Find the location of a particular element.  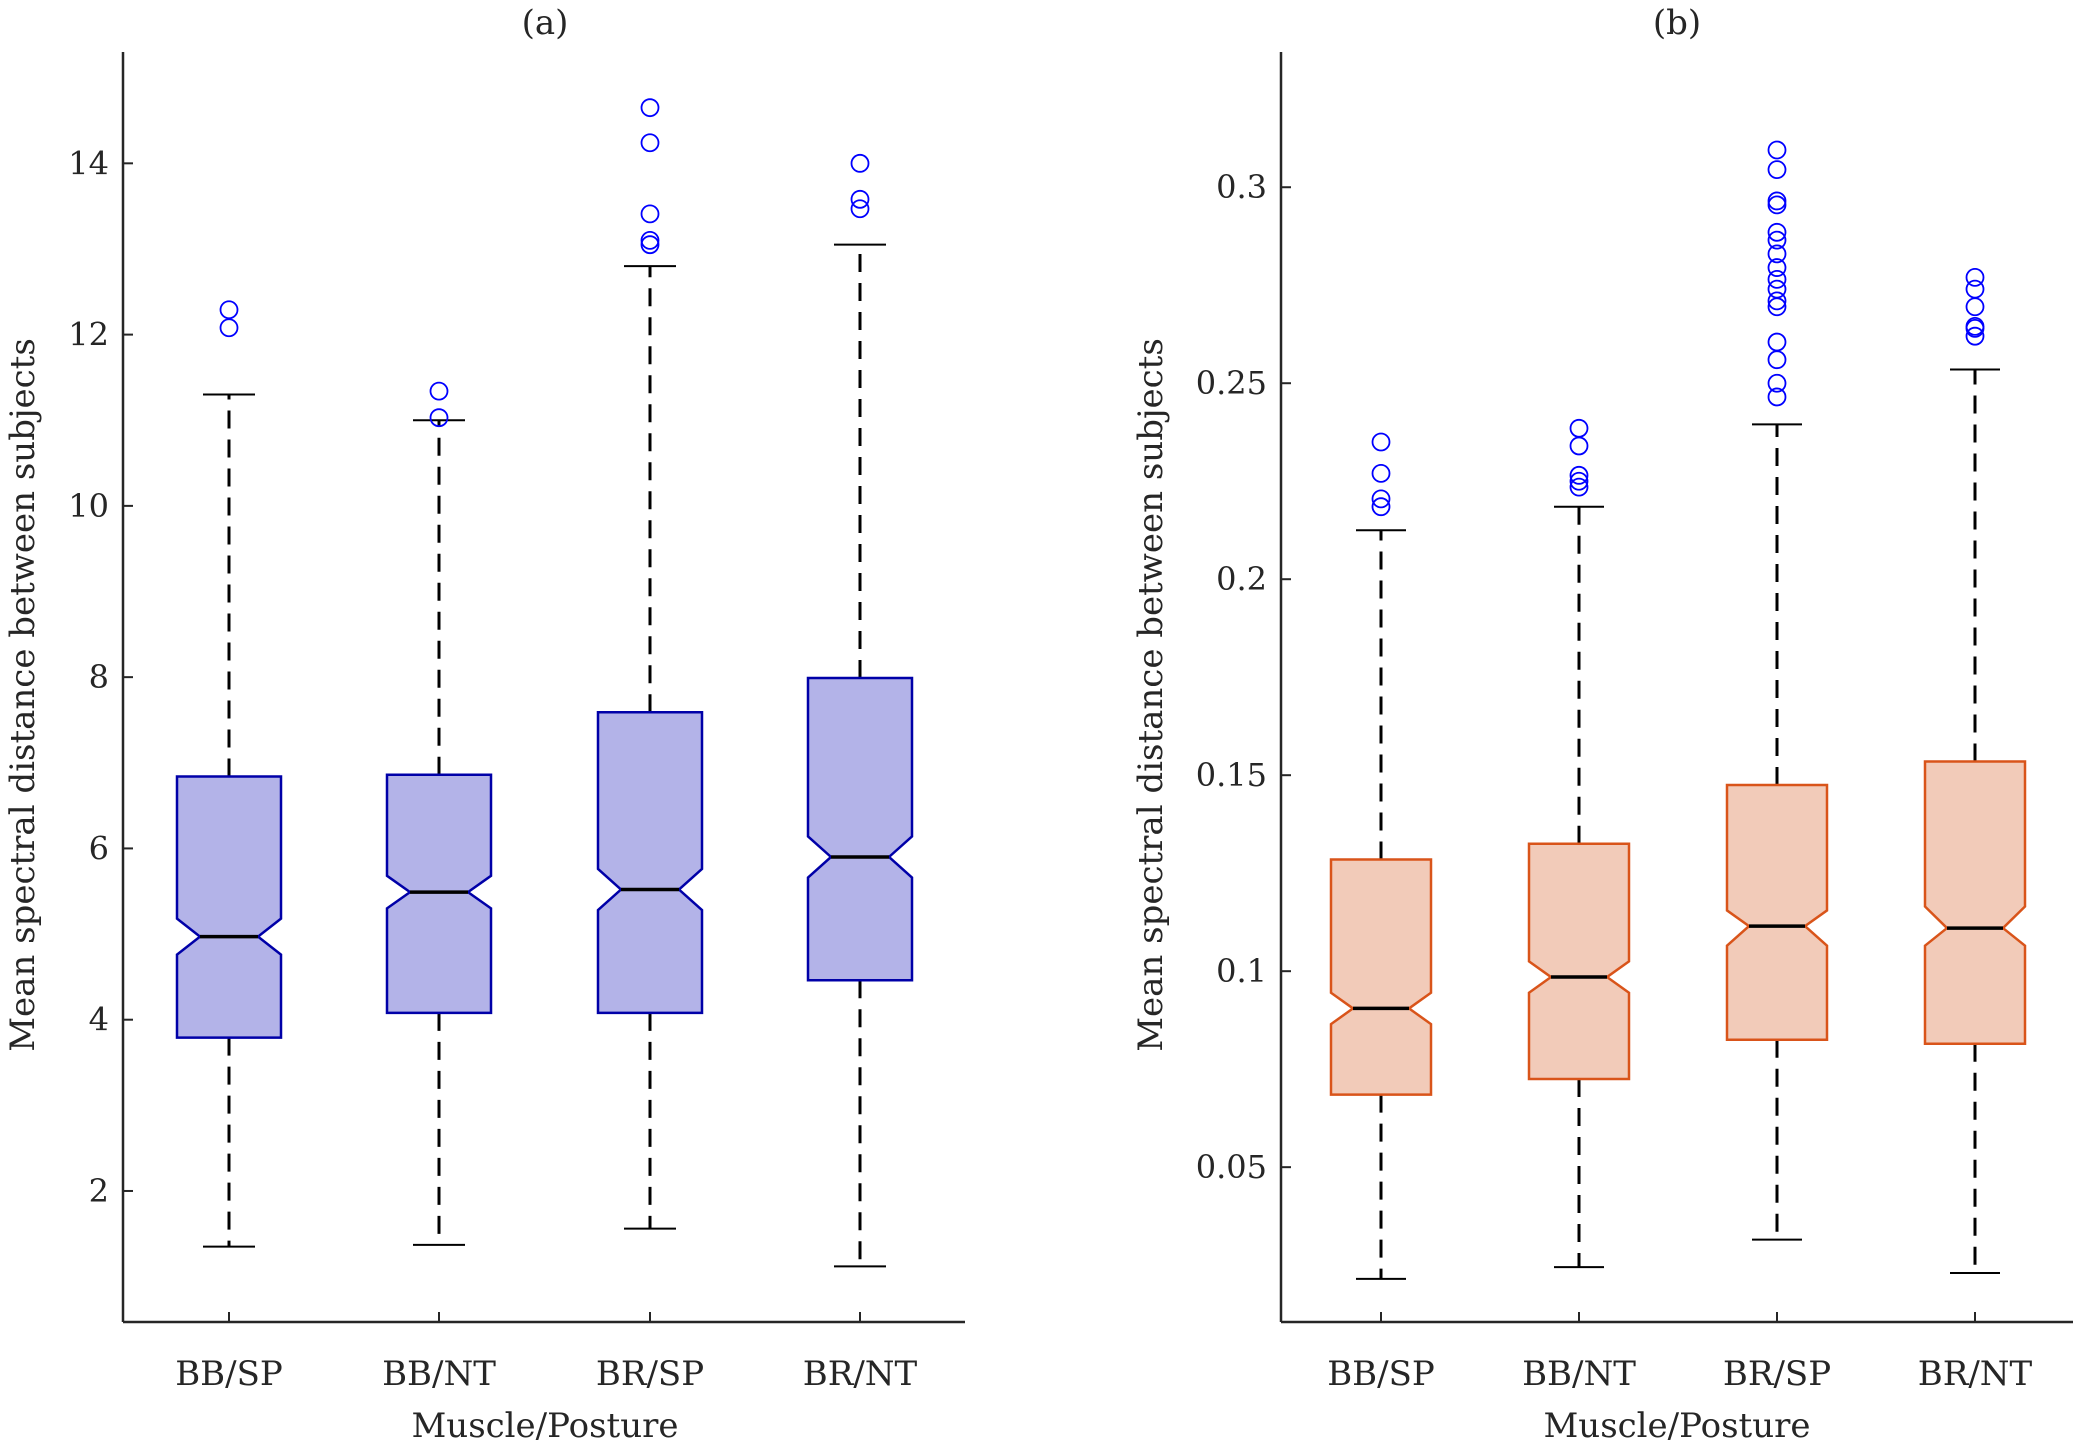

y-ticks-a: 2 4 6 8 10 12 14 is located at coordinates (100, 677).